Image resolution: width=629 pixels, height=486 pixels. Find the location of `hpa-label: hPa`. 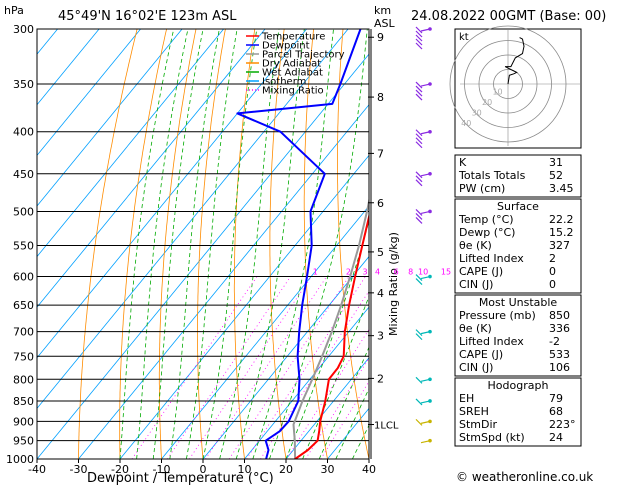

hpa-label: hPa is located at coordinates (14, 10).